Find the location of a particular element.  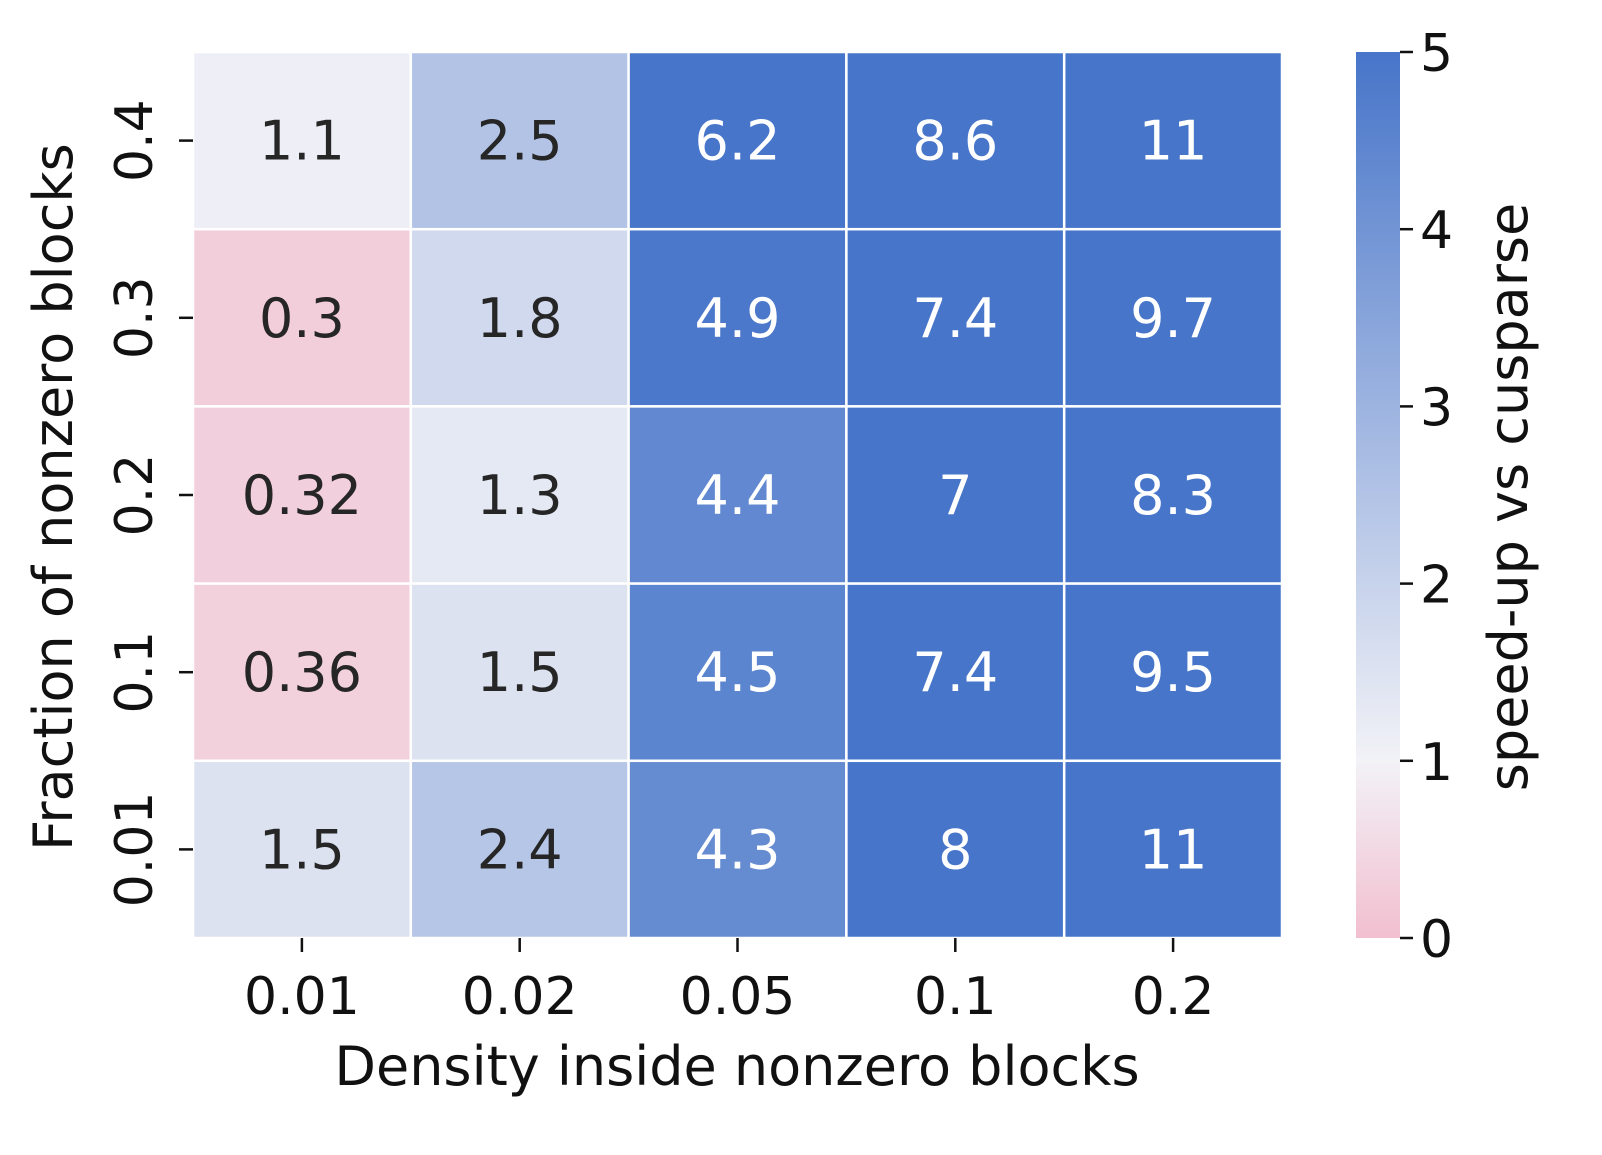

colorbar-tick-label: 5 is located at coordinates (1436, 54).